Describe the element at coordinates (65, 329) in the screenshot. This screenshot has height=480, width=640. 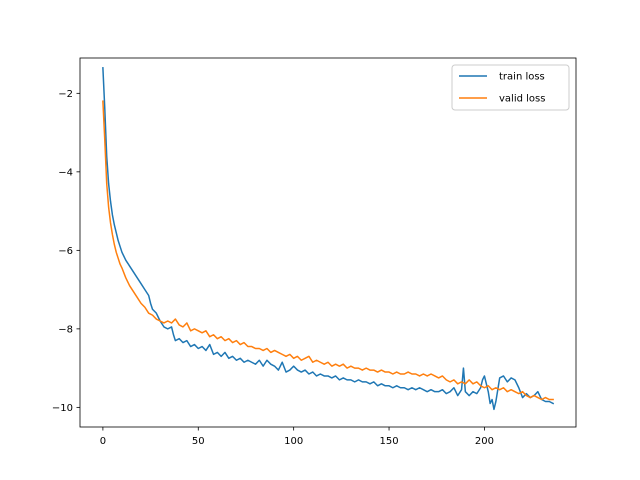
I see `y-tick-label: −8` at that location.